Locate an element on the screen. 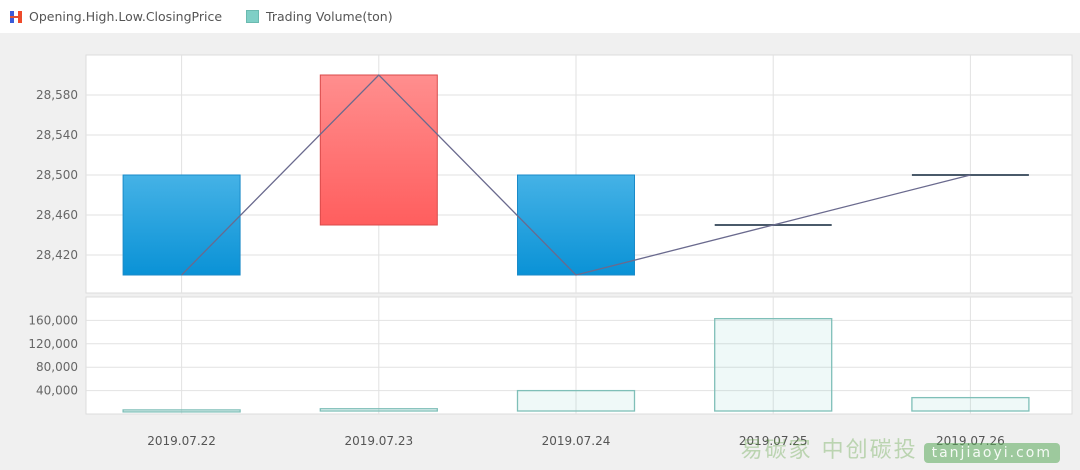 This screenshot has height=470, width=1080. legend-label: Opening.High.Low.ClosingPrice is located at coordinates (126, 16).